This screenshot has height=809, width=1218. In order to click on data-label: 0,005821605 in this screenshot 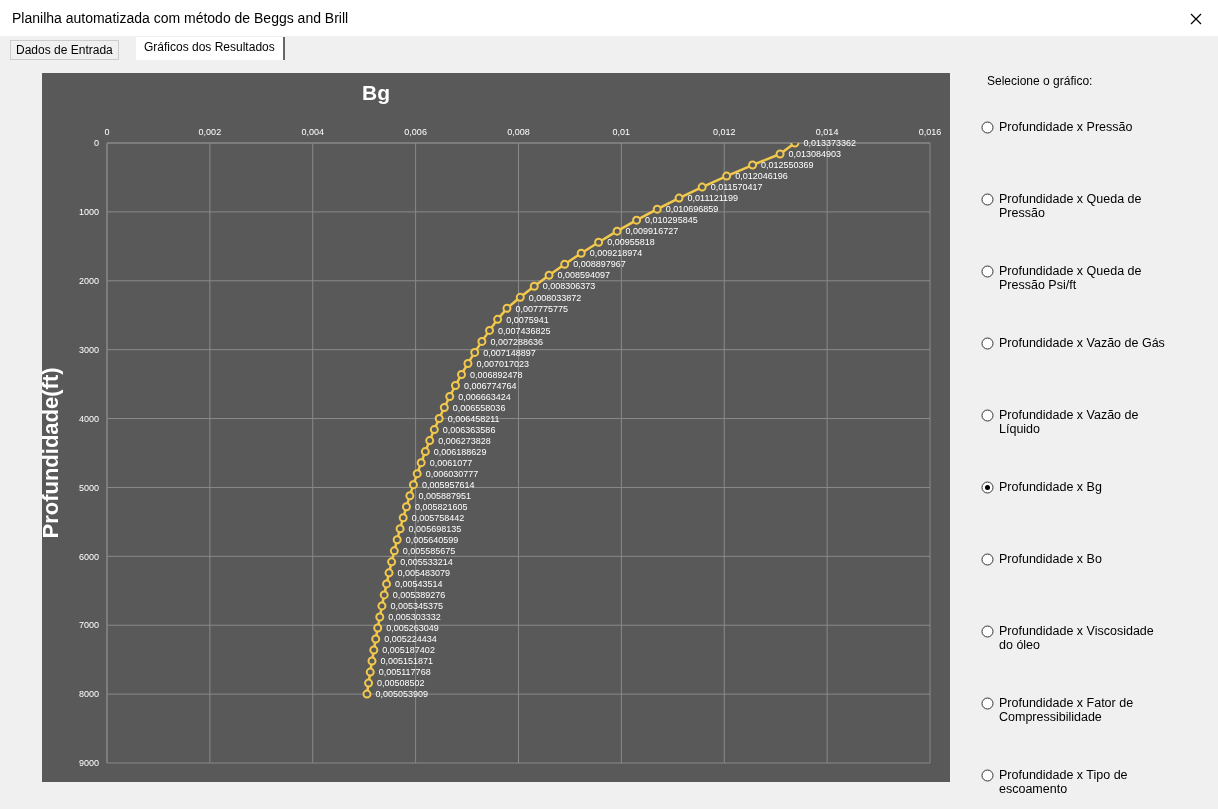, I will do `click(441, 506)`.